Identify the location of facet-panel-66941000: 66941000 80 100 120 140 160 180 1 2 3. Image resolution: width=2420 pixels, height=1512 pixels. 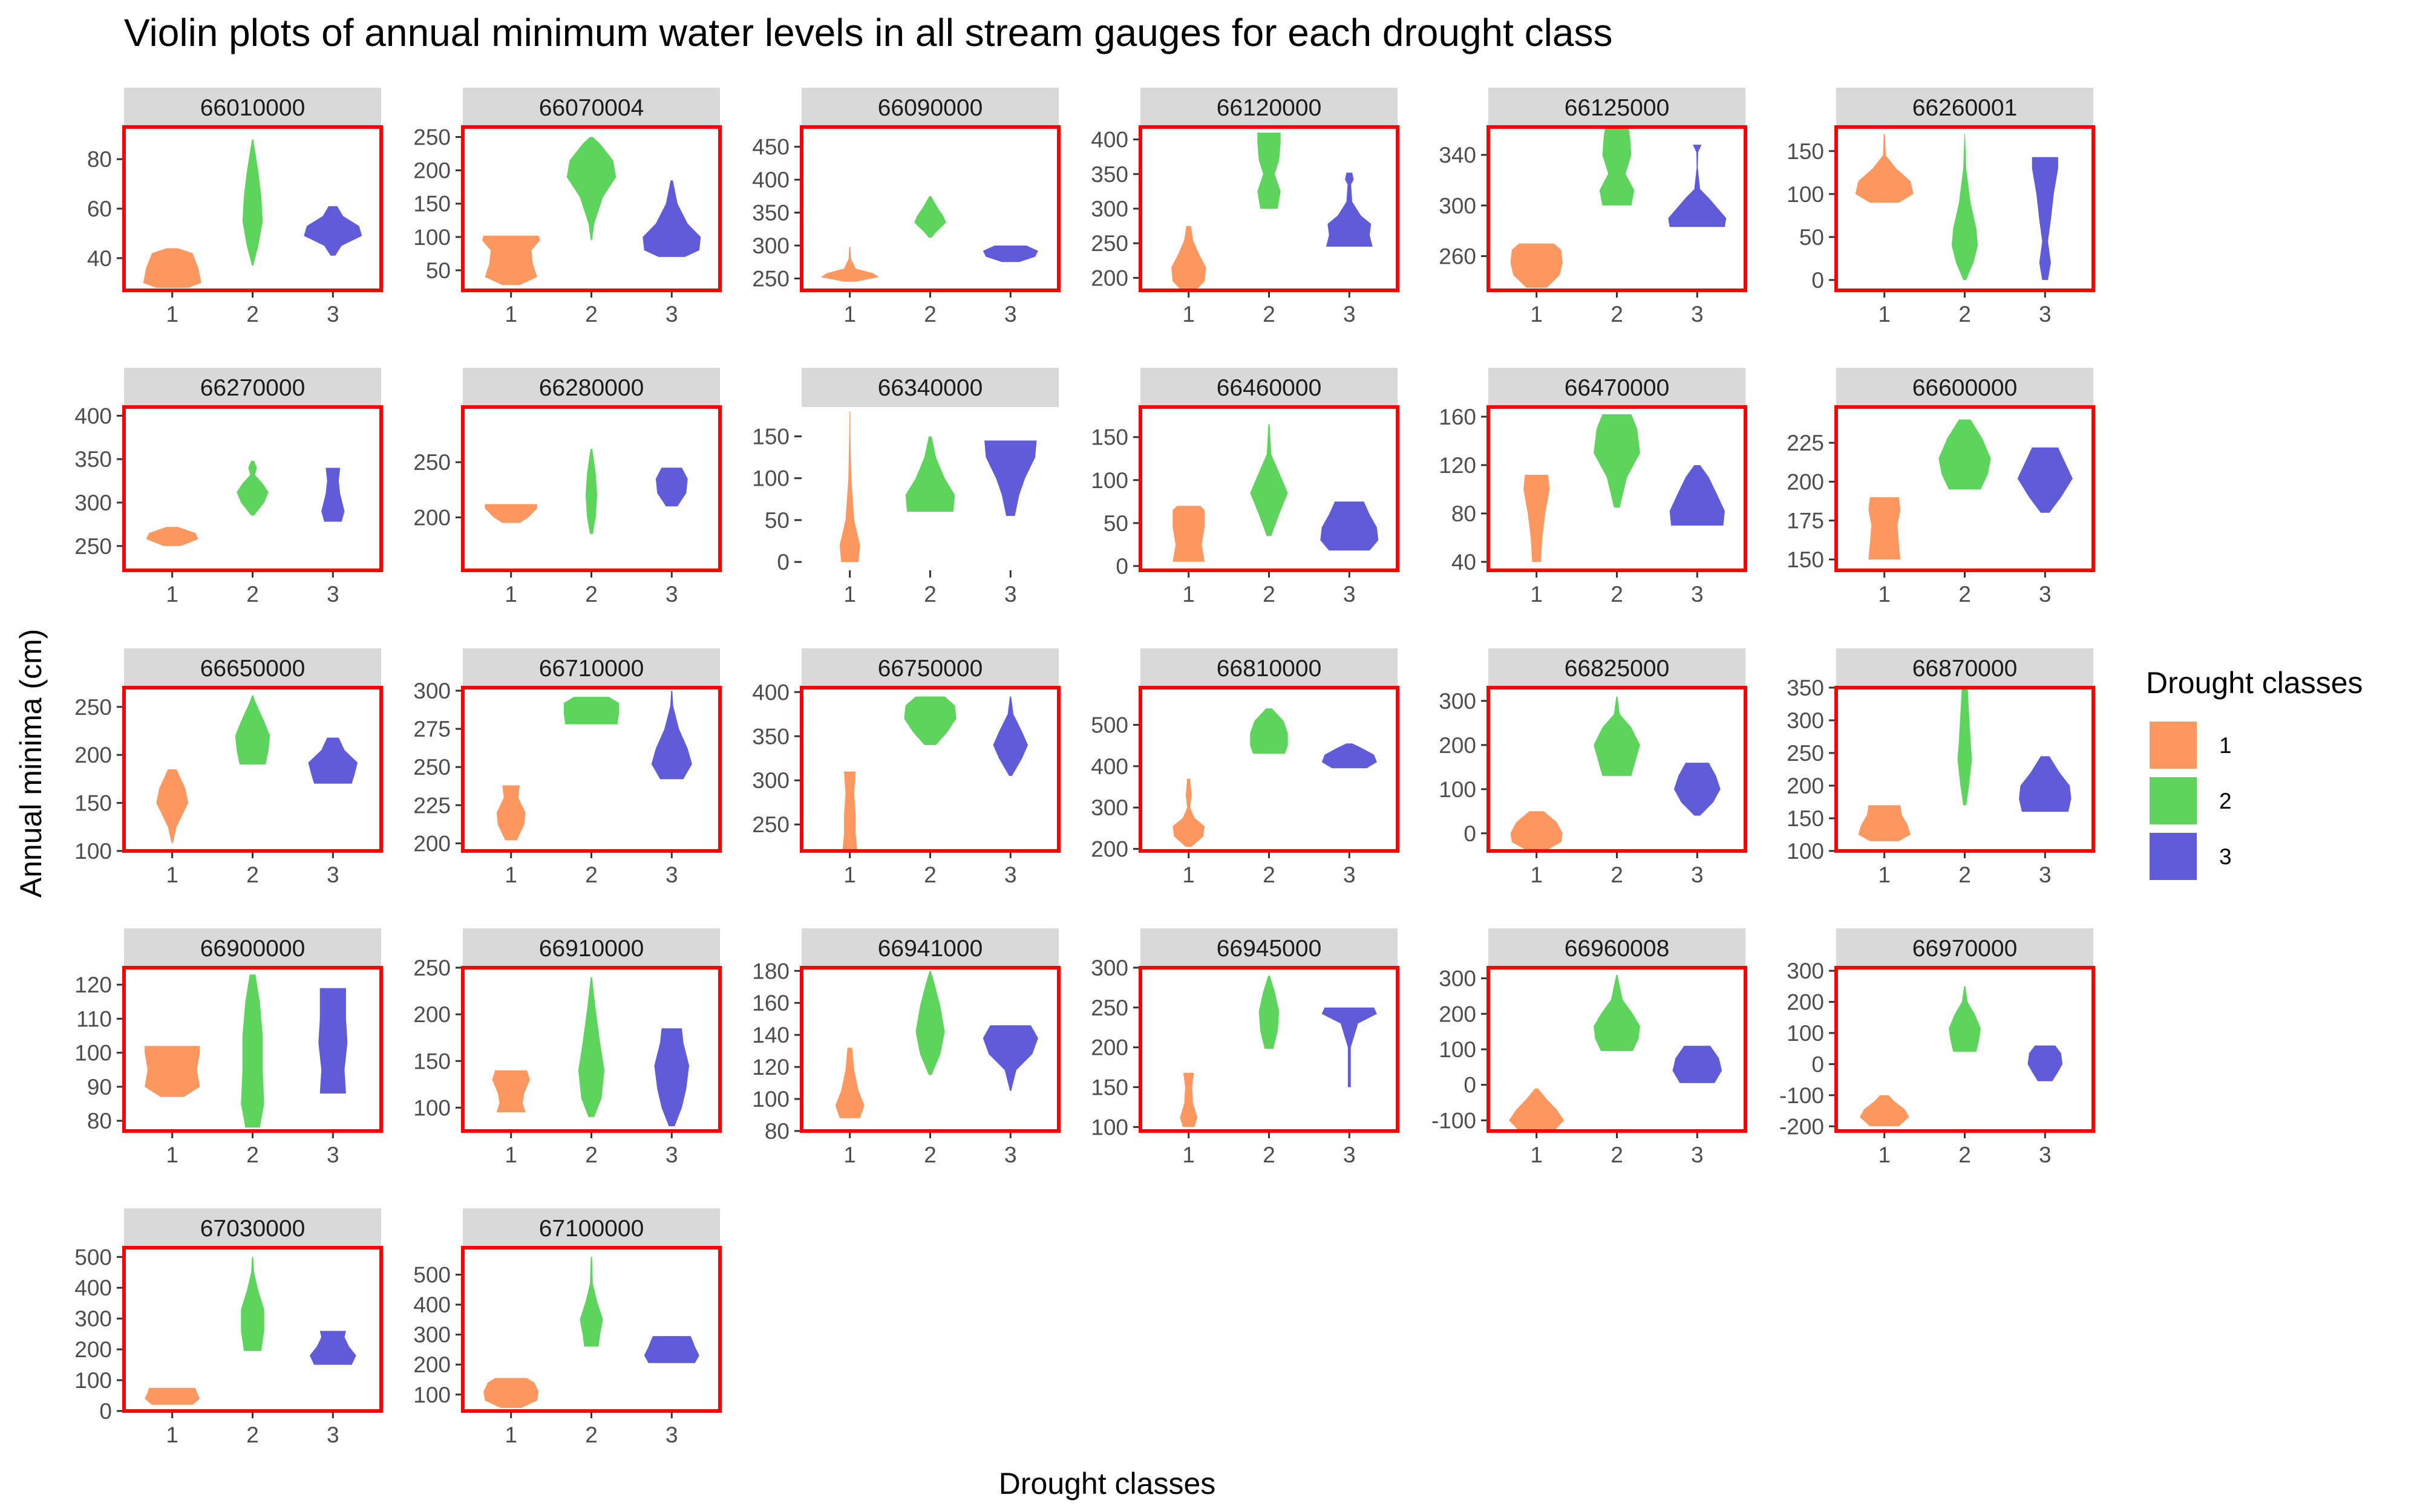
(906, 1047).